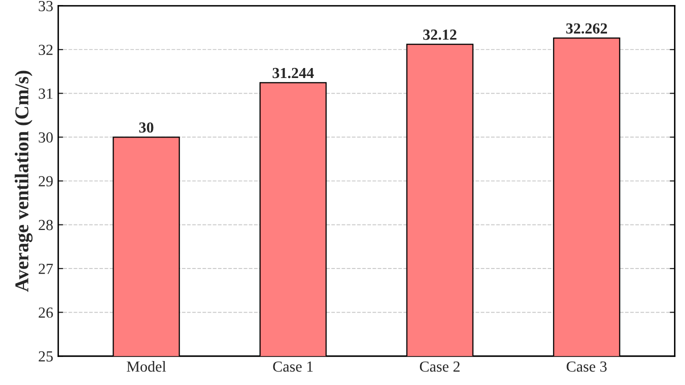 The width and height of the screenshot is (685, 385). Describe the element at coordinates (293, 73) in the screenshot. I see `data-label: 31.244` at that location.